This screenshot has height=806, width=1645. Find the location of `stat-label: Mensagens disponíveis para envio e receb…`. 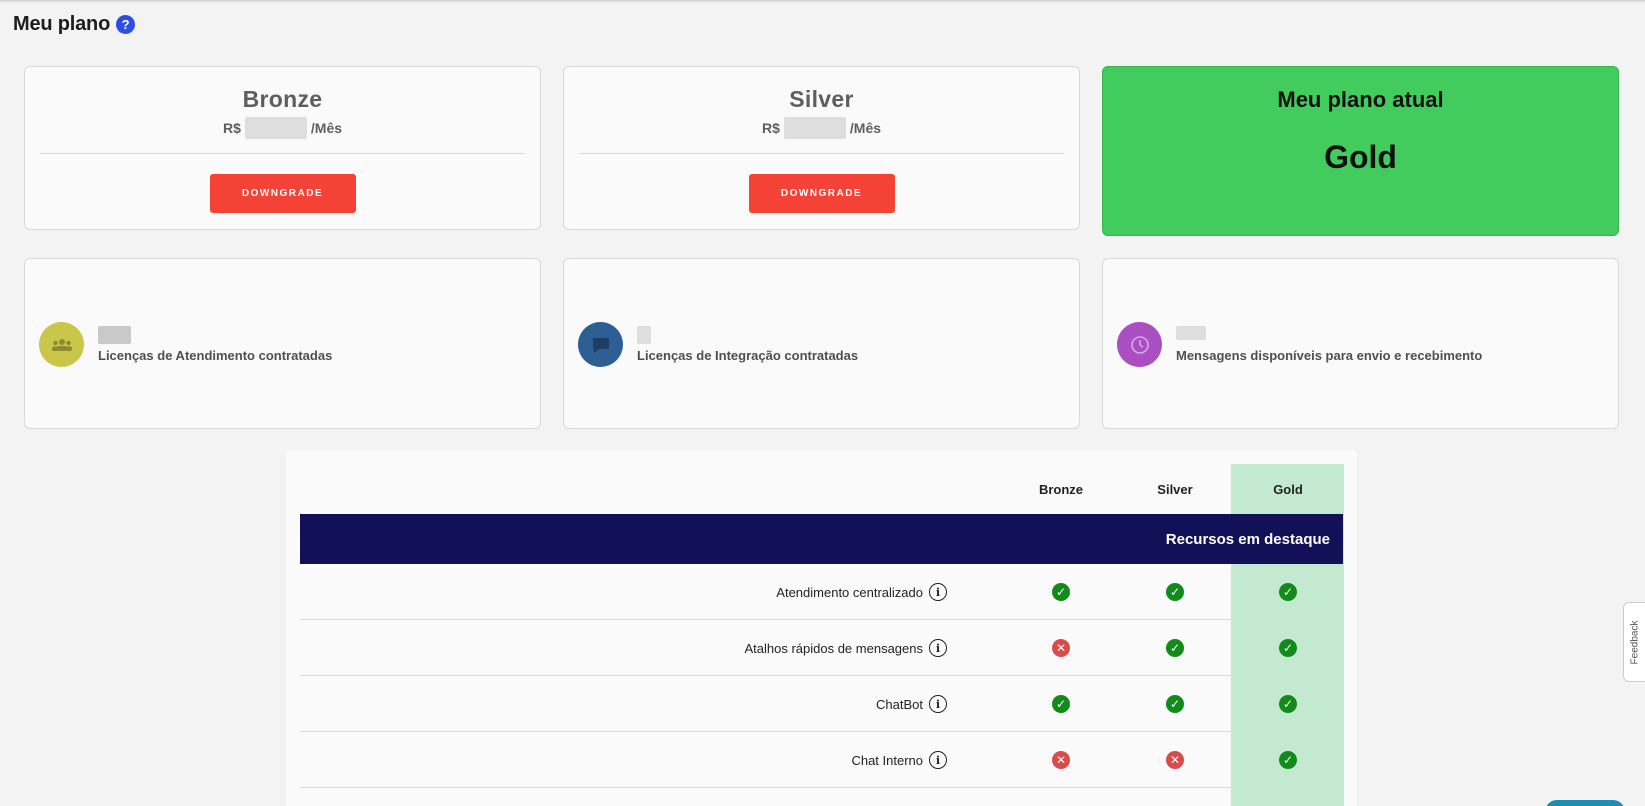

stat-label: Mensagens disponíveis para envio e receb… is located at coordinates (1329, 355).